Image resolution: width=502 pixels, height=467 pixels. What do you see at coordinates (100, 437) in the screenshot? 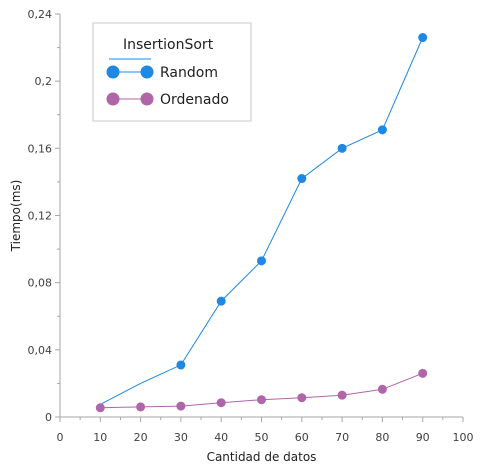
I see `x-tick-label: 10` at bounding box center [100, 437].